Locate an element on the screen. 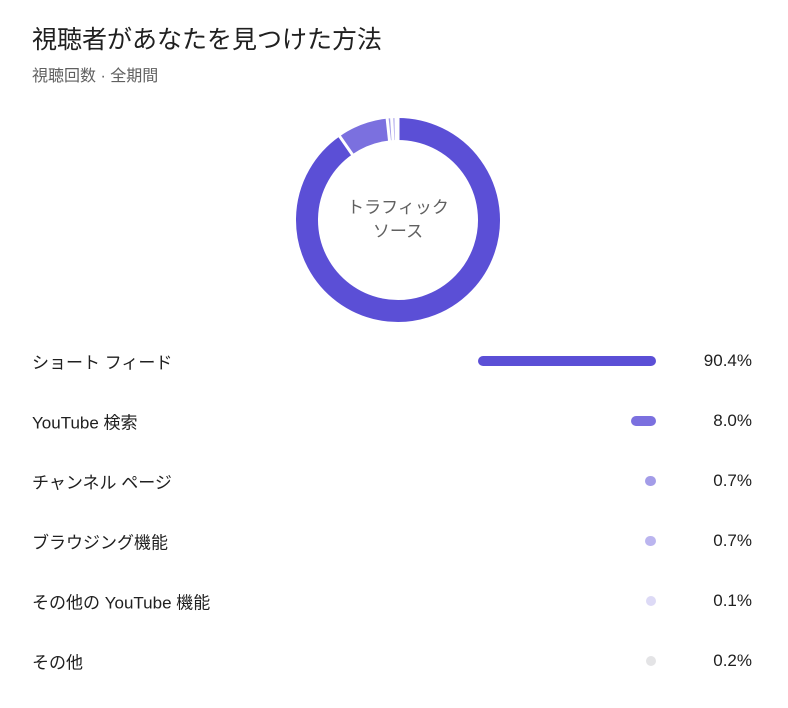  title: 視聴者があなたを見つけた方法 is located at coordinates (207, 40).